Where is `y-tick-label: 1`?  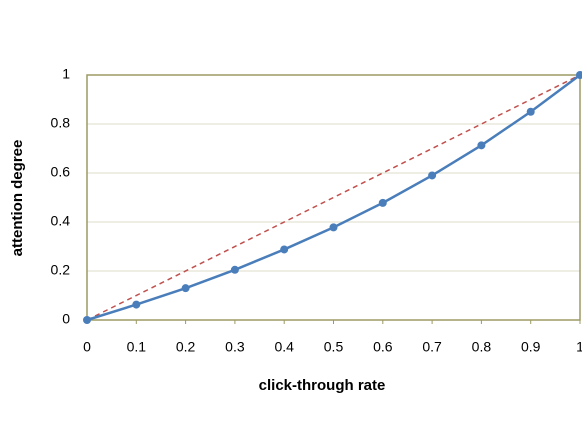 y-tick-label: 1 is located at coordinates (66, 74).